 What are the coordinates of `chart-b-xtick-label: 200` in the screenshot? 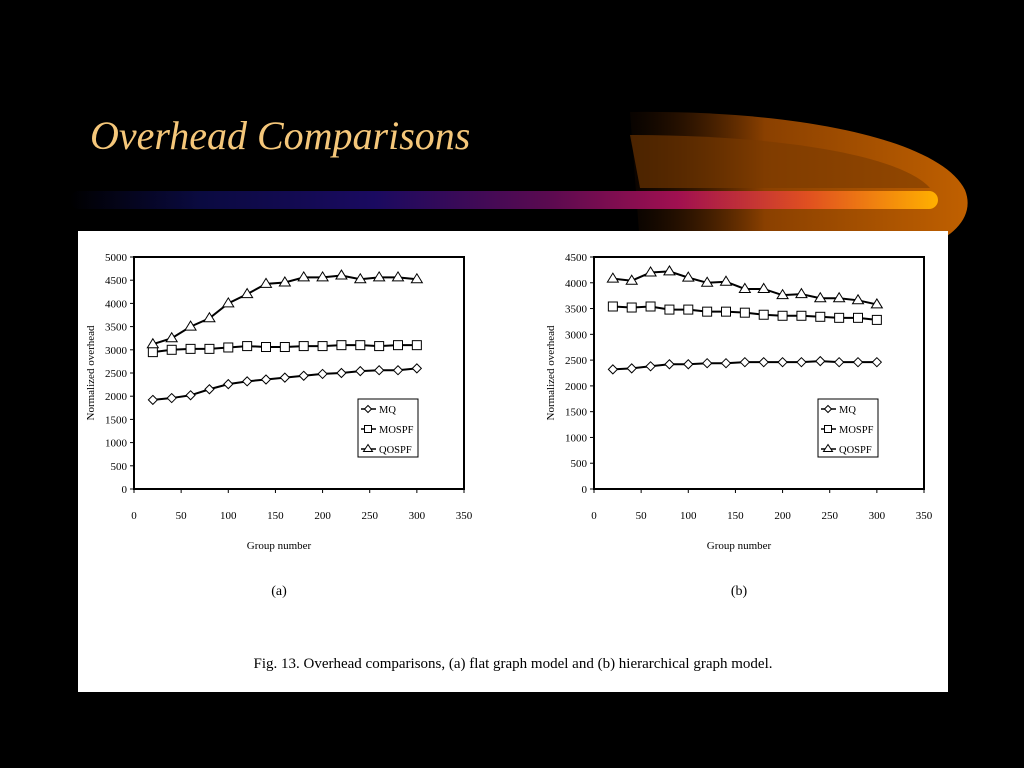 It's located at (782, 516).